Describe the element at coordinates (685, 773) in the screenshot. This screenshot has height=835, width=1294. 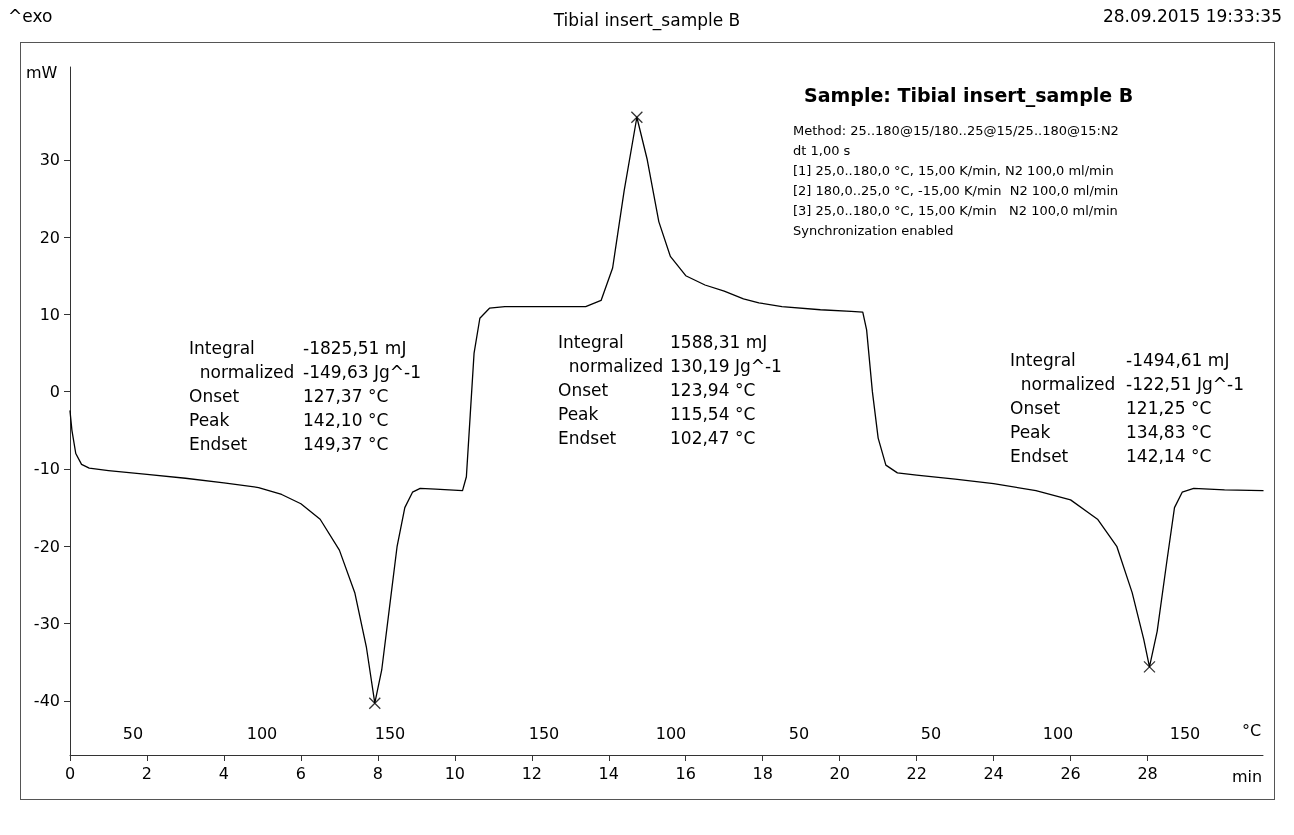
I see `x-tick-label: 16` at that location.